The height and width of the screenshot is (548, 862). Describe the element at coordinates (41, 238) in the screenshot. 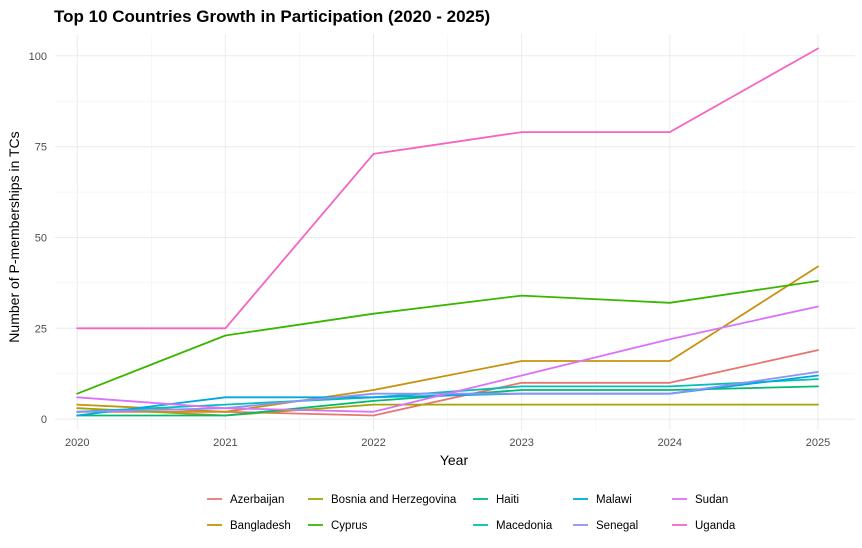

I see `y-tick-label: 50` at that location.